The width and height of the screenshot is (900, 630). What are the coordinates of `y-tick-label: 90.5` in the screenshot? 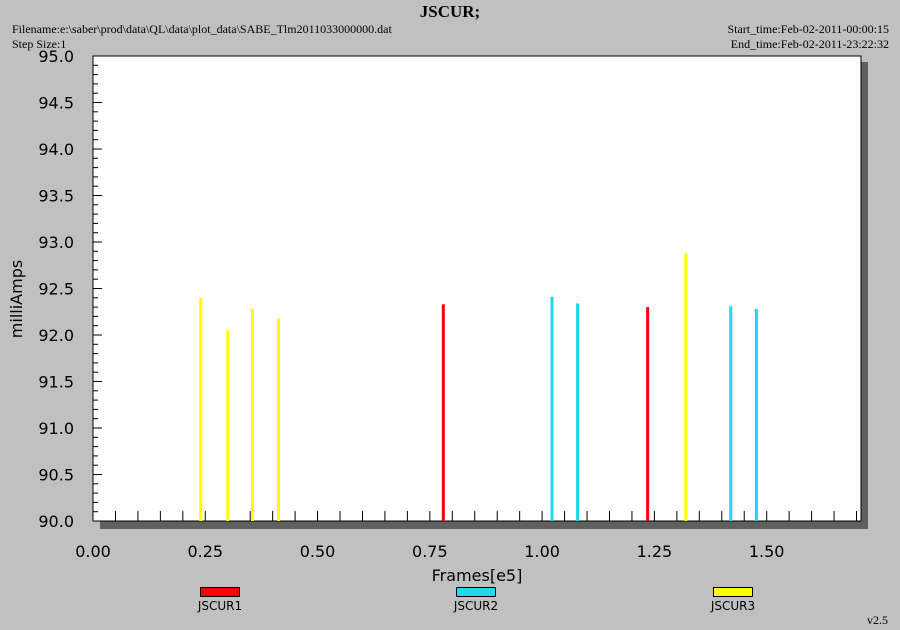 It's located at (56, 475).